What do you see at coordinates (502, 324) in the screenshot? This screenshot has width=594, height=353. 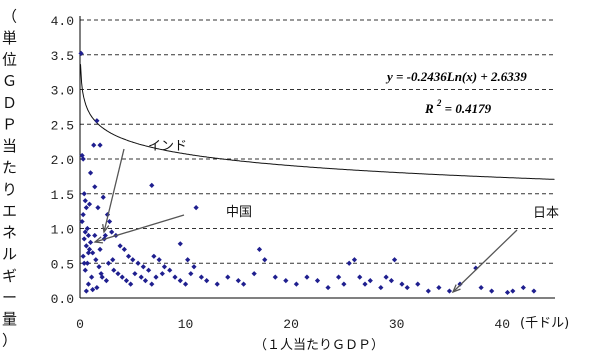 I see `x-tick-label: 40` at bounding box center [502, 324].